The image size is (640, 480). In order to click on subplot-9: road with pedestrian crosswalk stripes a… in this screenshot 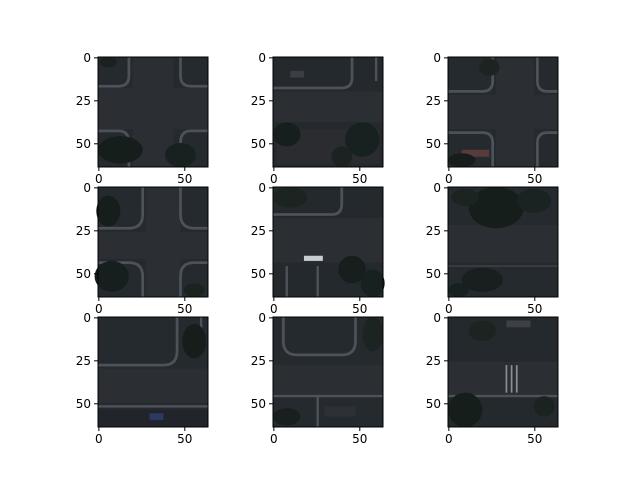, I will do `click(493, 378)`.